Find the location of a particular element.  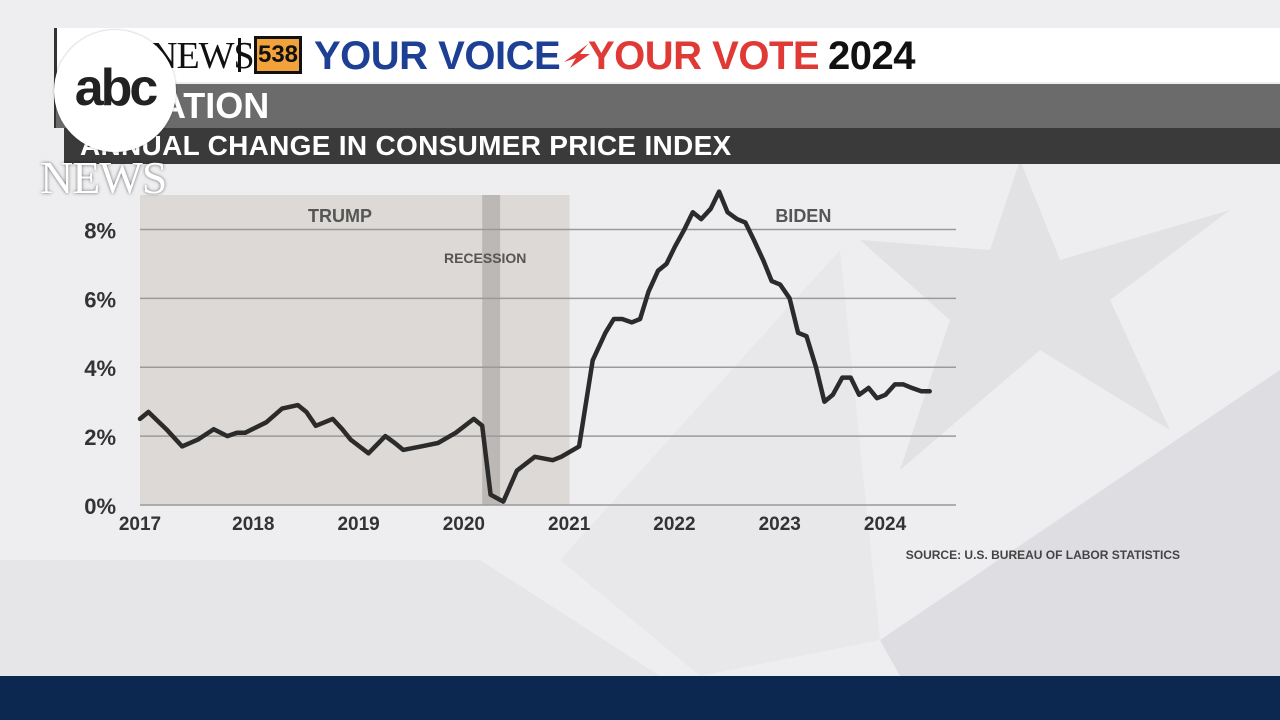

background-triangle-right is located at coordinates (1080, 523).